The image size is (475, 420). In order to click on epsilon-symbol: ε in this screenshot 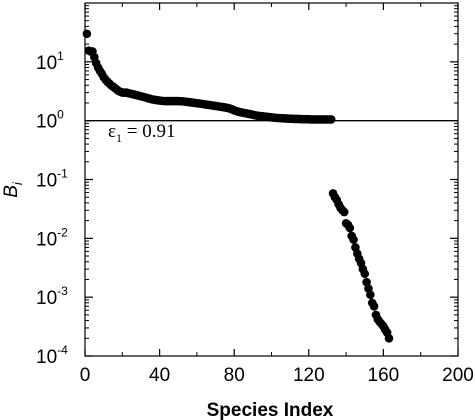, I will do `click(112, 131)`.